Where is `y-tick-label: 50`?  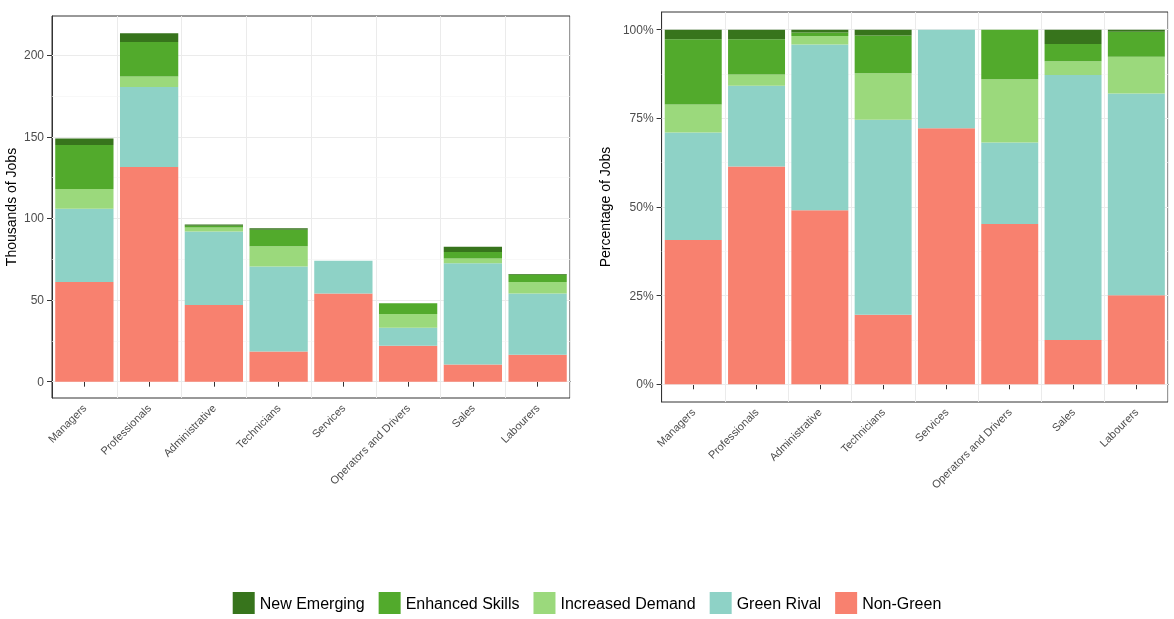 y-tick-label: 50 is located at coordinates (37, 300).